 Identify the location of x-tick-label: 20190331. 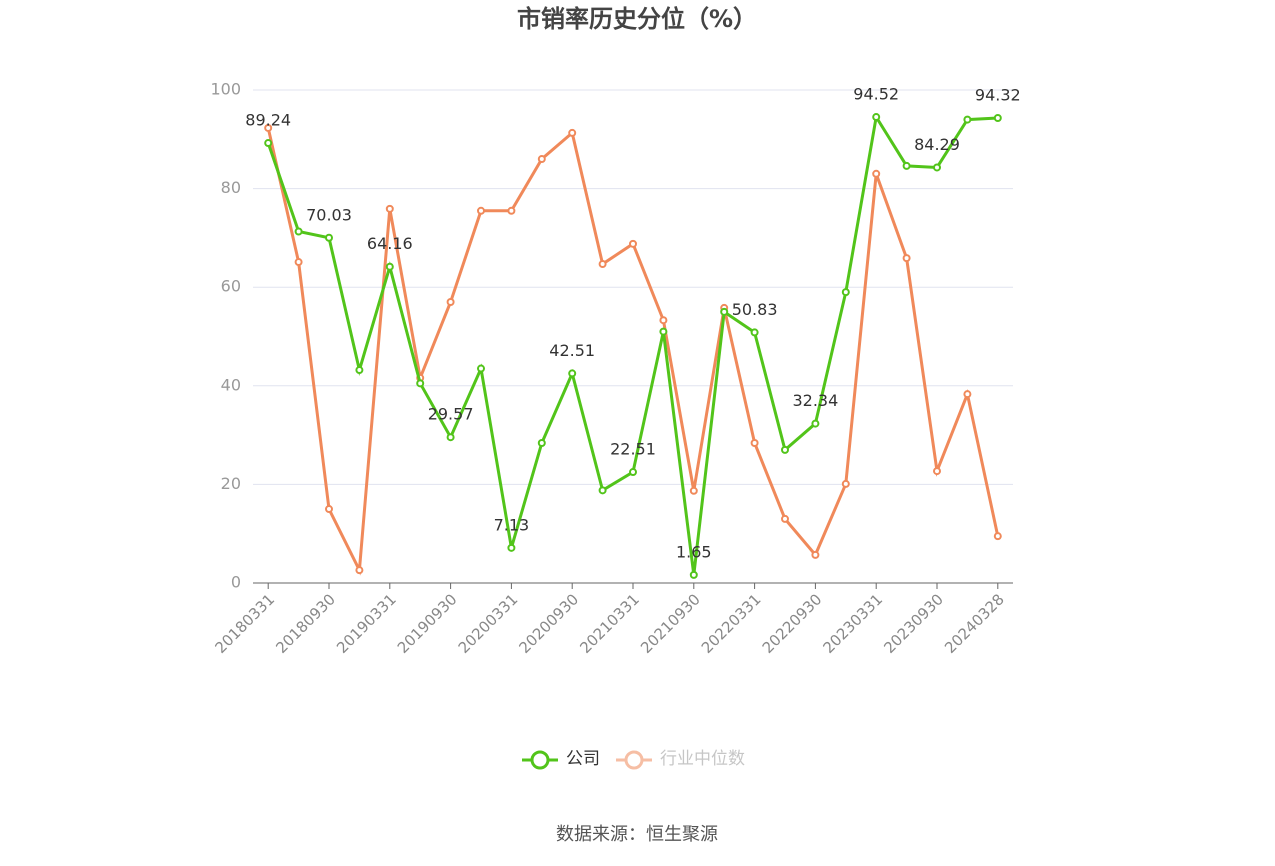
(366, 623).